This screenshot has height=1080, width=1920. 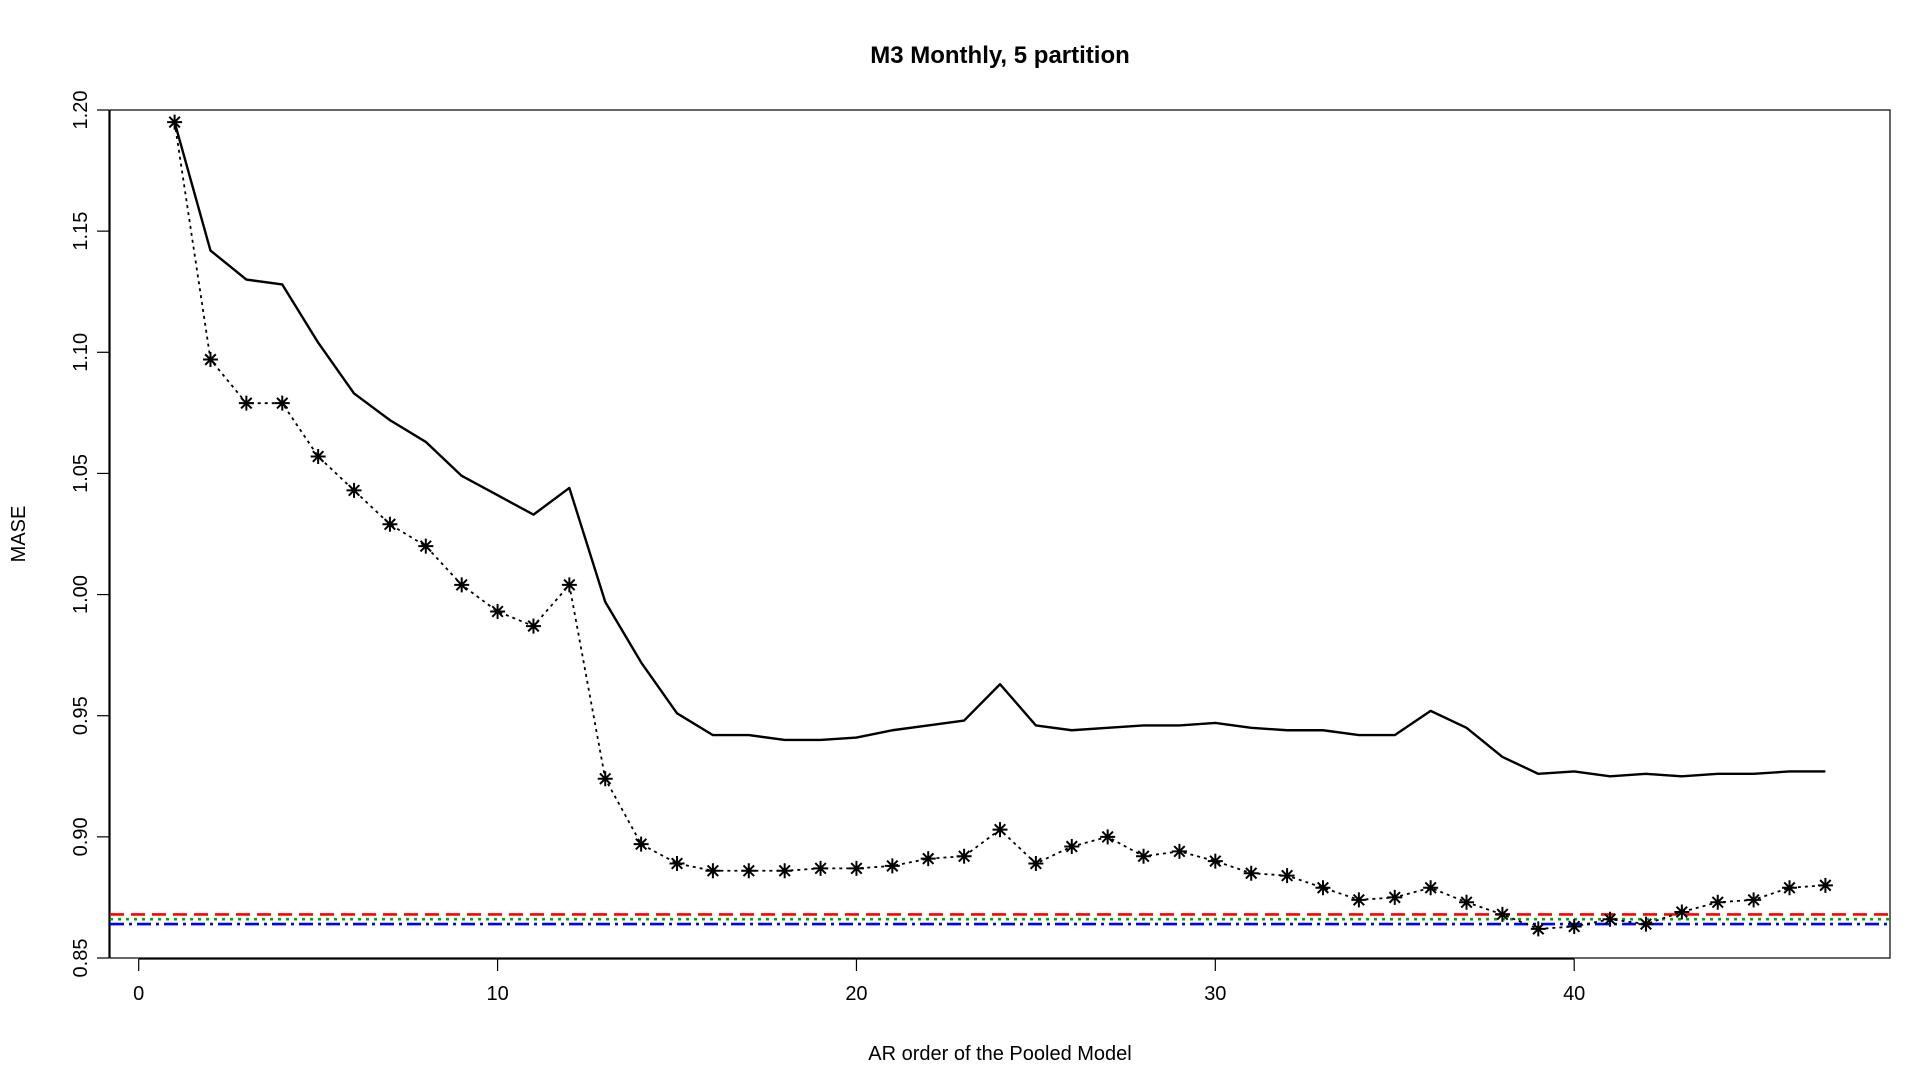 What do you see at coordinates (90, 534) in the screenshot?
I see `y-axis: 0.85 0.90 0.95 1.00 1.05 1.10 1.15 1.20` at bounding box center [90, 534].